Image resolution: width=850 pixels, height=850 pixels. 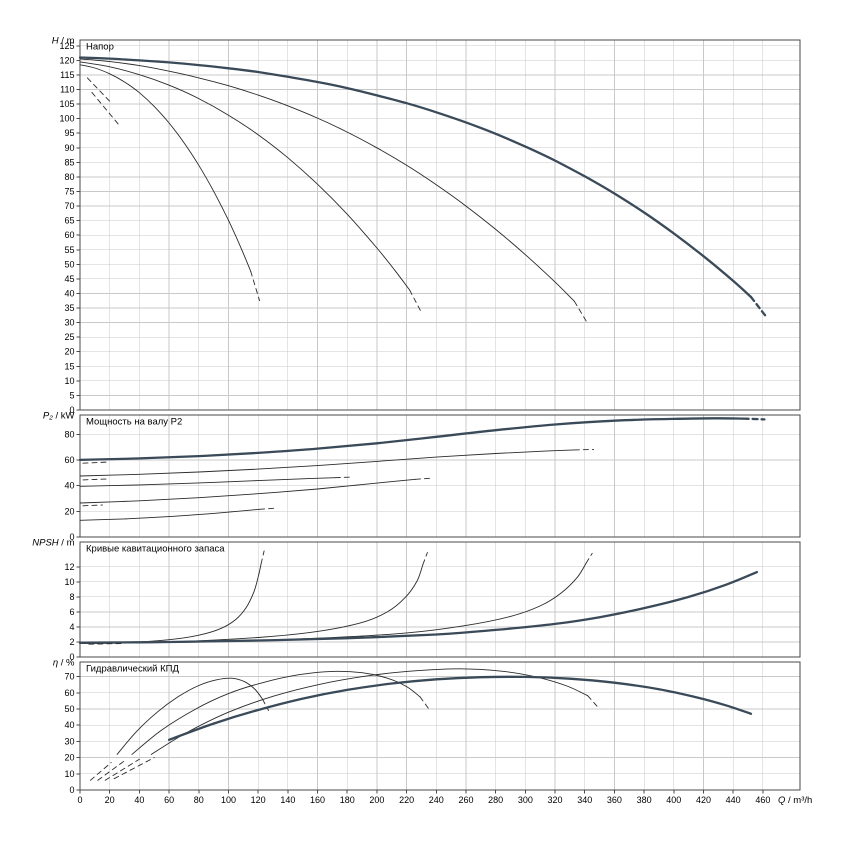 What do you see at coordinates (69, 148) in the screenshot?
I see `y-tick-label: 90` at bounding box center [69, 148].